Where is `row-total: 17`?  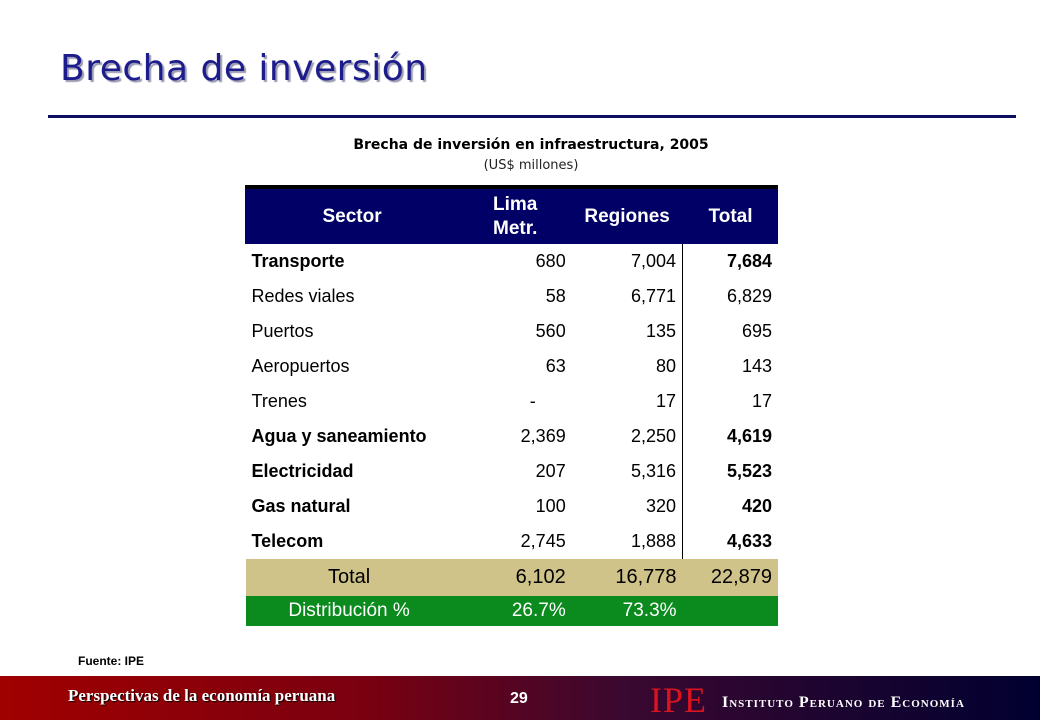 row-total: 17 is located at coordinates (730, 401).